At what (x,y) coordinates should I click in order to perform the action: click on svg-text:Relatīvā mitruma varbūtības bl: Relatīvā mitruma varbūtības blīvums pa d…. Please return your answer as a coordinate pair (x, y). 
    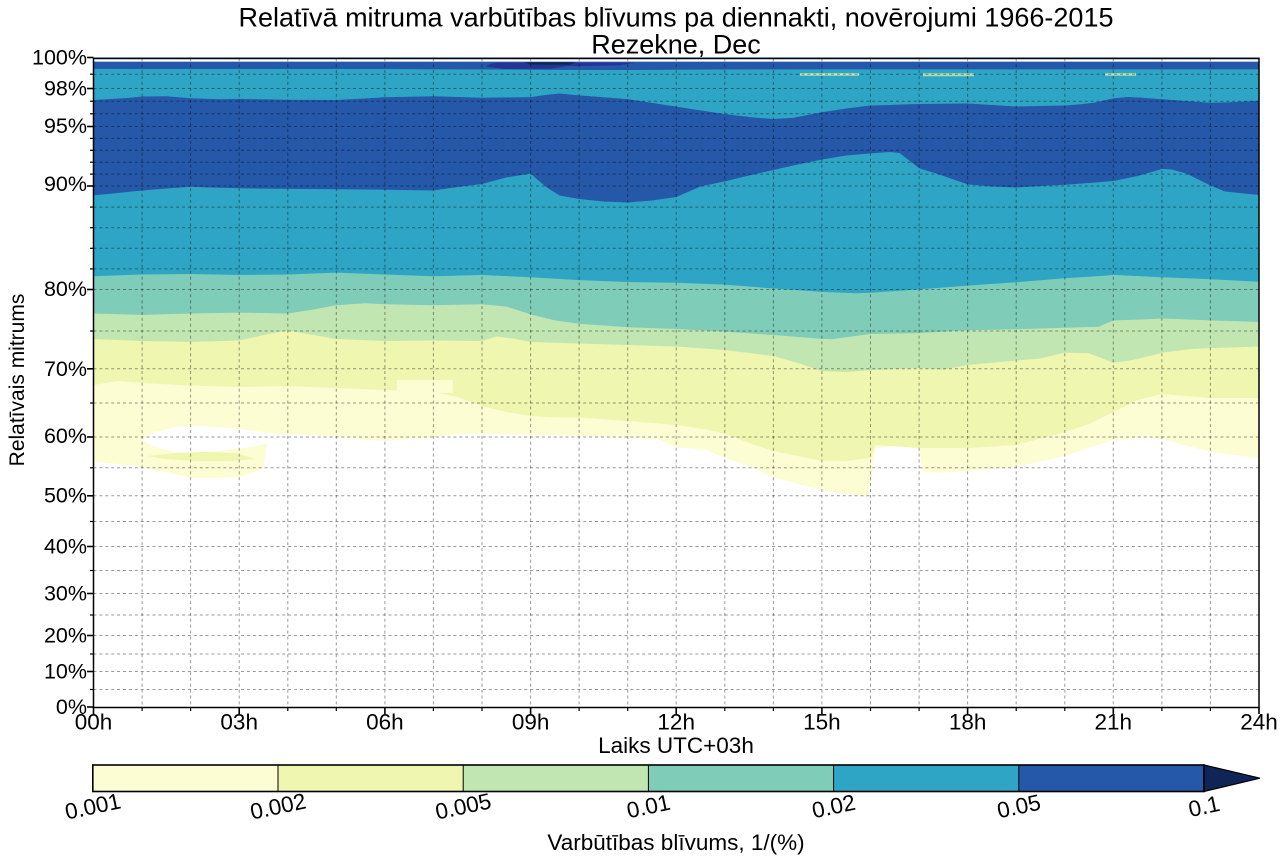
    Looking at the image, I should click on (676, 18).